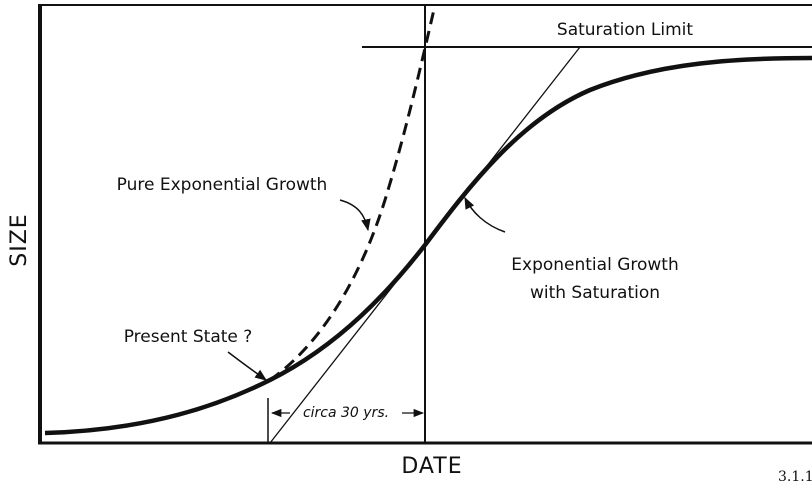 The width and height of the screenshot is (812, 483). What do you see at coordinates (431, 466) in the screenshot?
I see `x-axis-label: DATE` at bounding box center [431, 466].